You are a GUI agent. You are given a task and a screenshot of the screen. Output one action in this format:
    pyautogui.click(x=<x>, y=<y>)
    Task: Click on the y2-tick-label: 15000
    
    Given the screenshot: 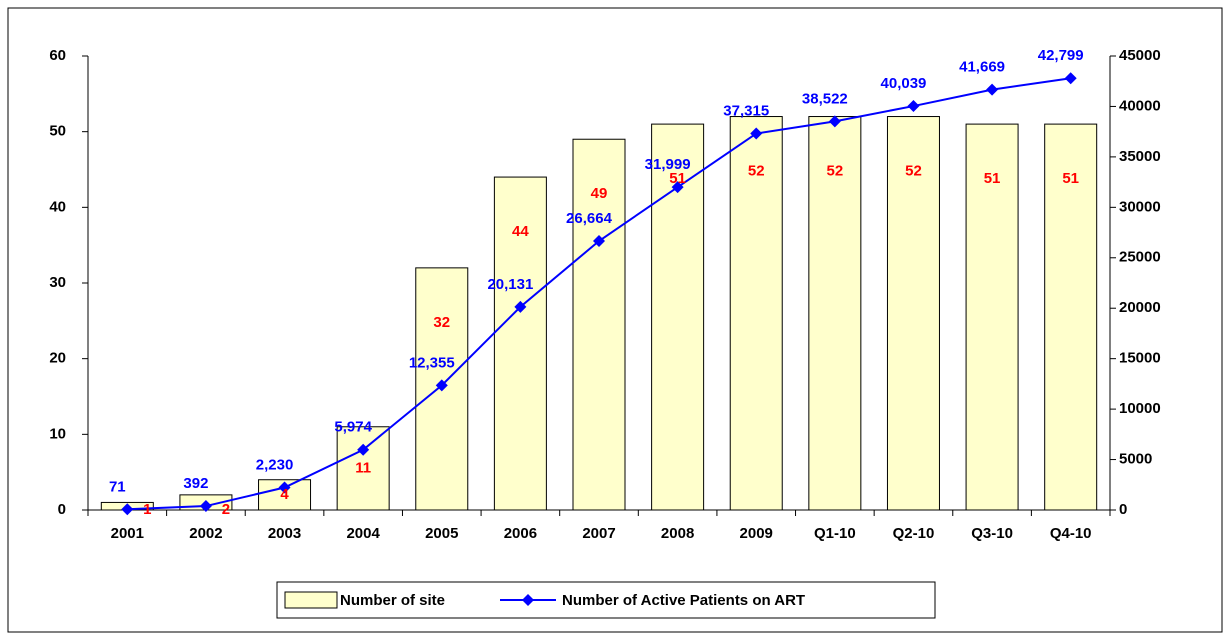 What is the action you would take?
    pyautogui.click(x=1140, y=358)
    